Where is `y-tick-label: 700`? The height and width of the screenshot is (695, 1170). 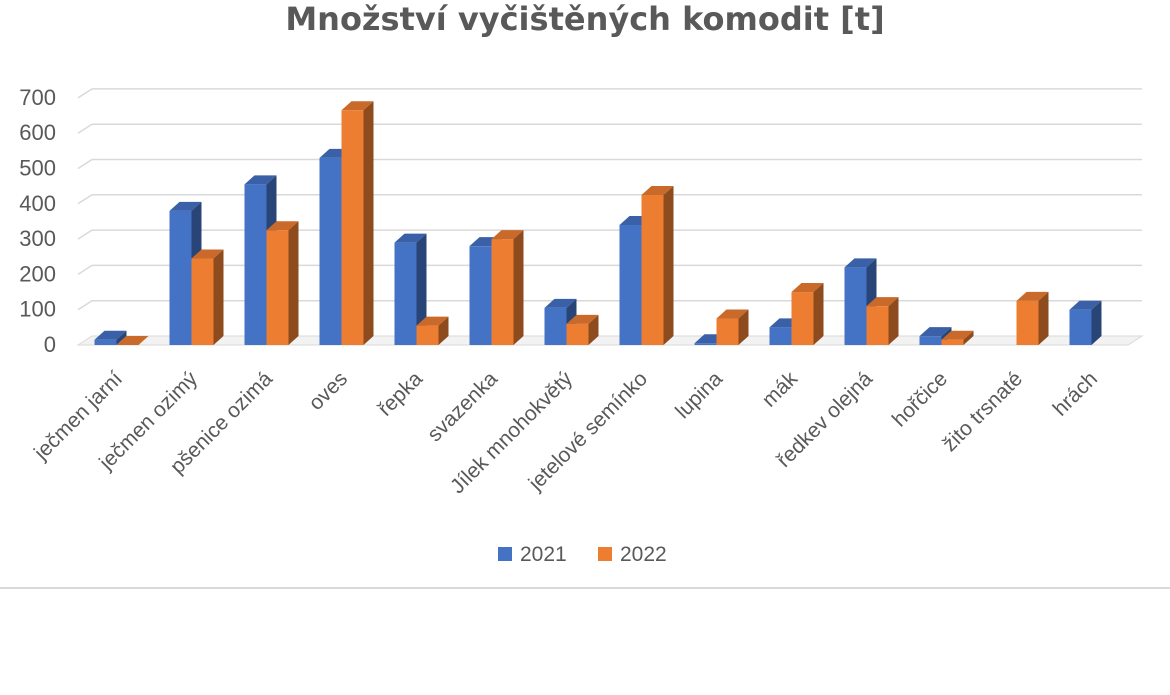 y-tick-label: 700 is located at coordinates (37, 97).